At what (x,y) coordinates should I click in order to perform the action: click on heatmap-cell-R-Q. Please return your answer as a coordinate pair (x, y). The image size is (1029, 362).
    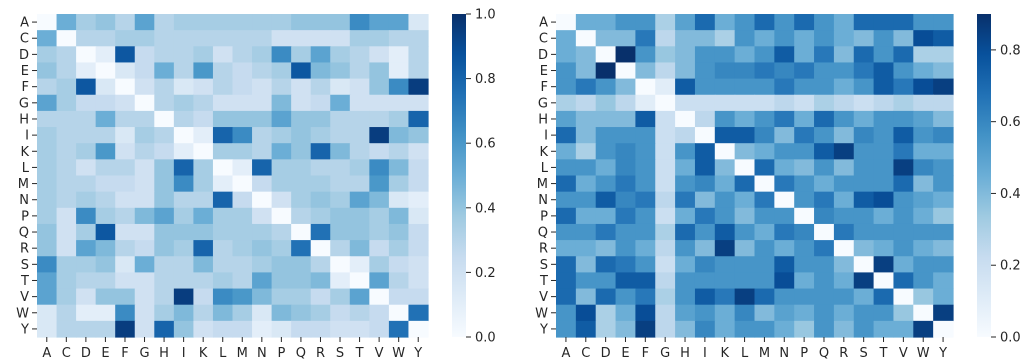
    Looking at the image, I should click on (301, 248).